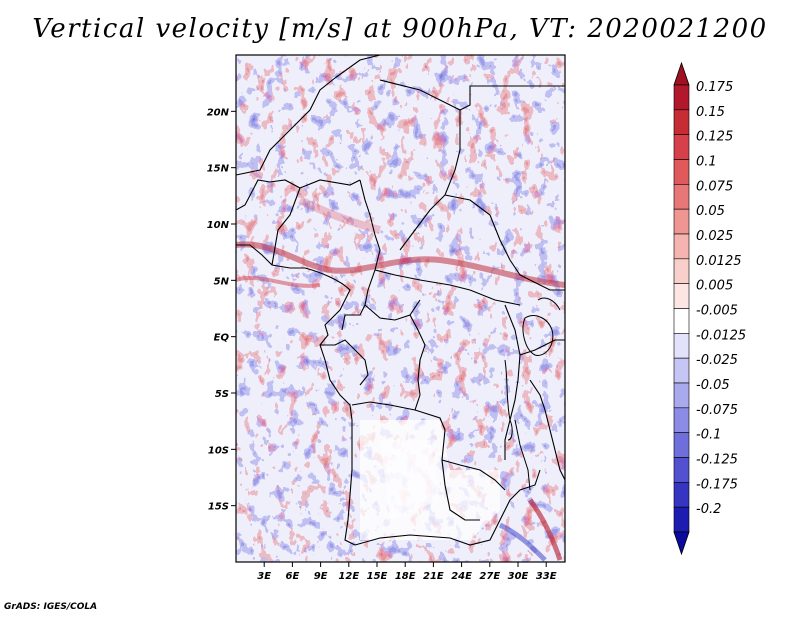 The height and width of the screenshot is (618, 800). What do you see at coordinates (713, 385) in the screenshot?
I see `colorbar-label: -0.05` at bounding box center [713, 385].